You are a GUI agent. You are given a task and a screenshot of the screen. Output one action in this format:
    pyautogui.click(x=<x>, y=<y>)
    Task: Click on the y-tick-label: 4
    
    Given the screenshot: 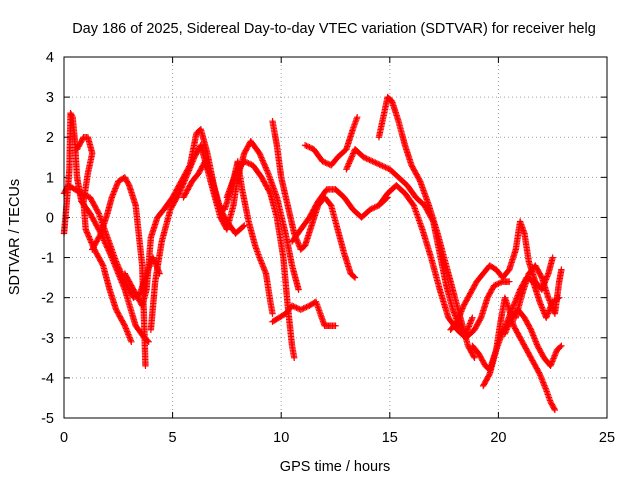 What is the action you would take?
    pyautogui.click(x=50, y=58)
    